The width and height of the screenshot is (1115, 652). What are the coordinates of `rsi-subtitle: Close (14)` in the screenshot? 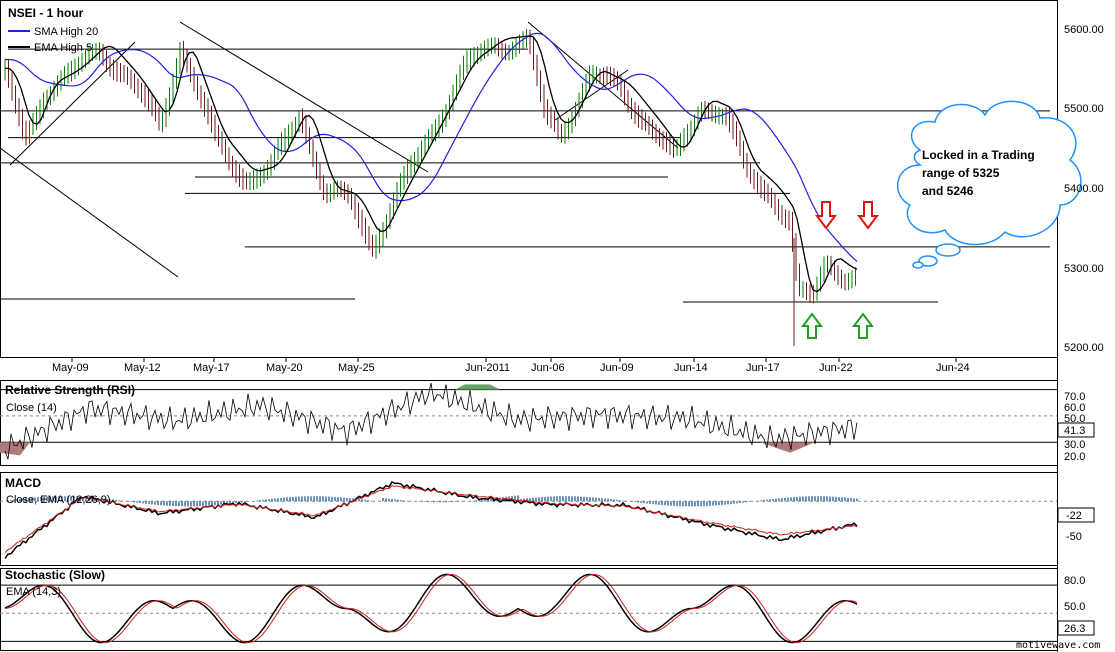 It's located at (31, 408).